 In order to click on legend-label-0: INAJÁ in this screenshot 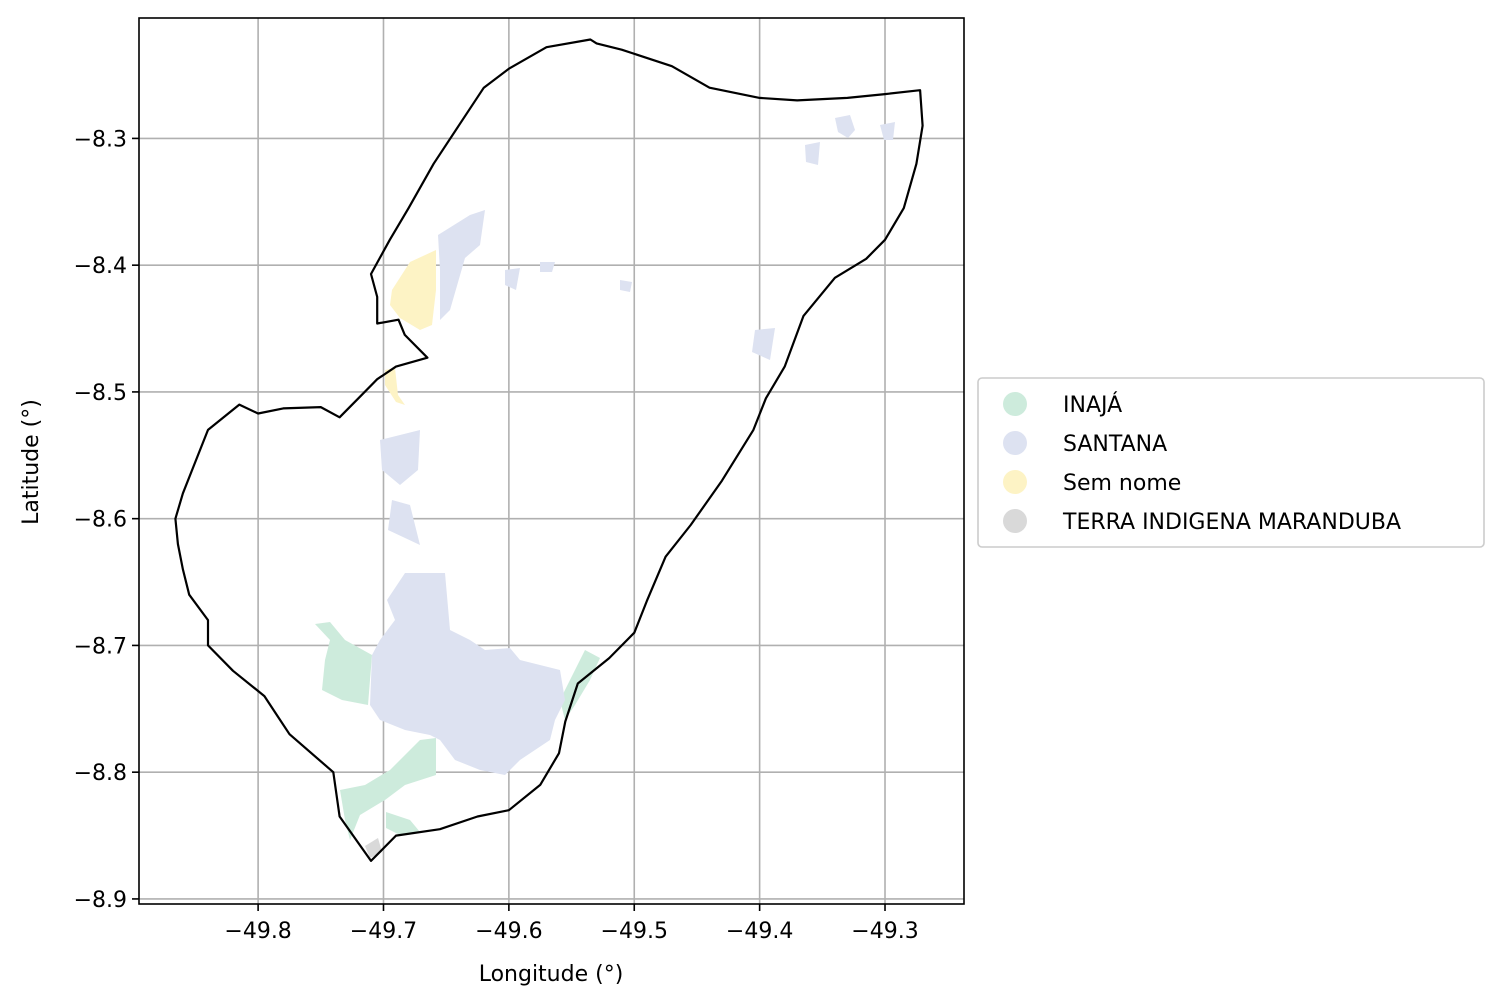, I will do `click(1092, 405)`.